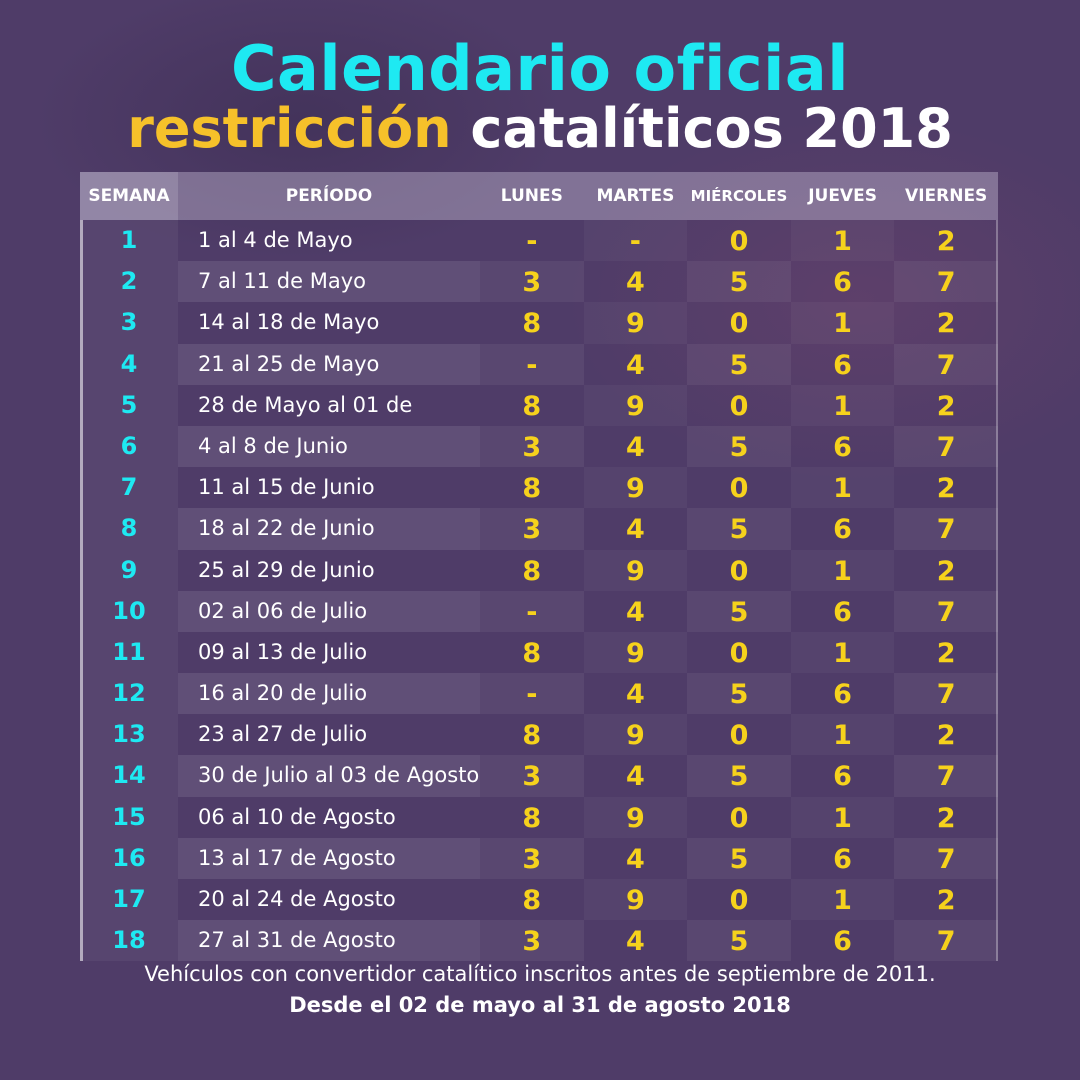 The image size is (1080, 1080). Describe the element at coordinates (129, 488) in the screenshot. I see `cell-semana: 7` at that location.